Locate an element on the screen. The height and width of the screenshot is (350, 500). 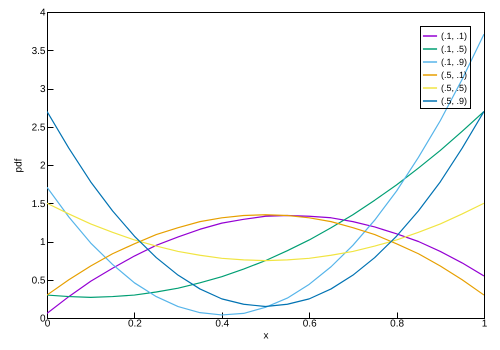
y-tick-label: 1.5 is located at coordinates (39, 204).